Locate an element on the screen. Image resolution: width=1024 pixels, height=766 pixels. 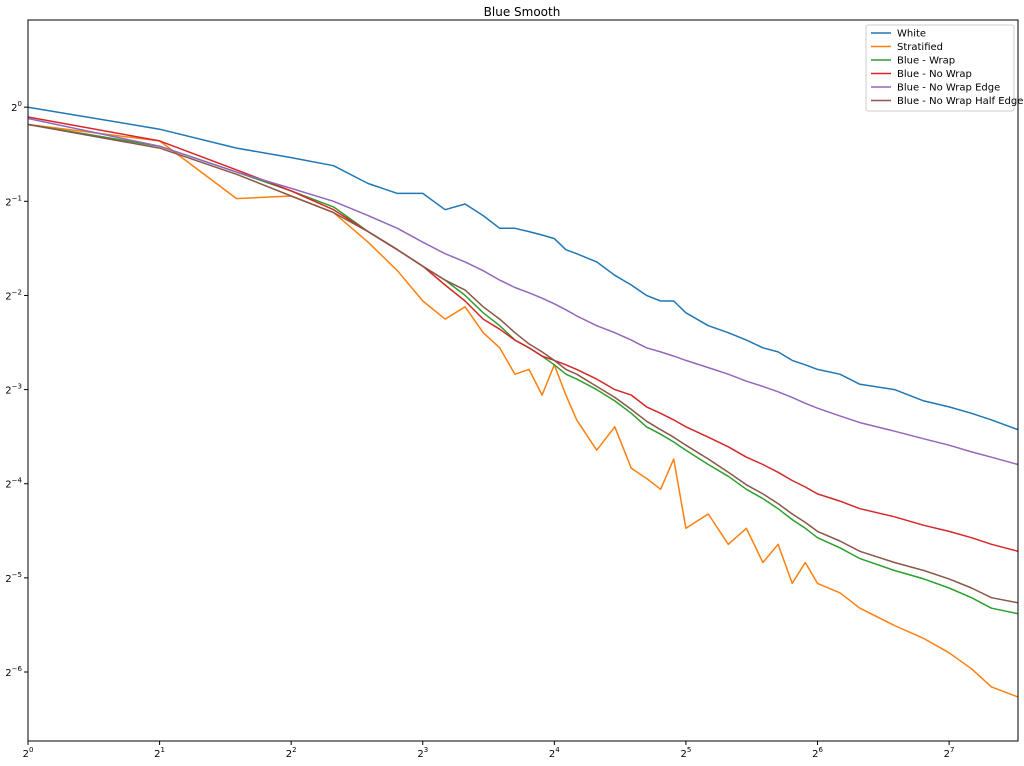
y-tick-label-3: 2−3 is located at coordinates (13, 390).